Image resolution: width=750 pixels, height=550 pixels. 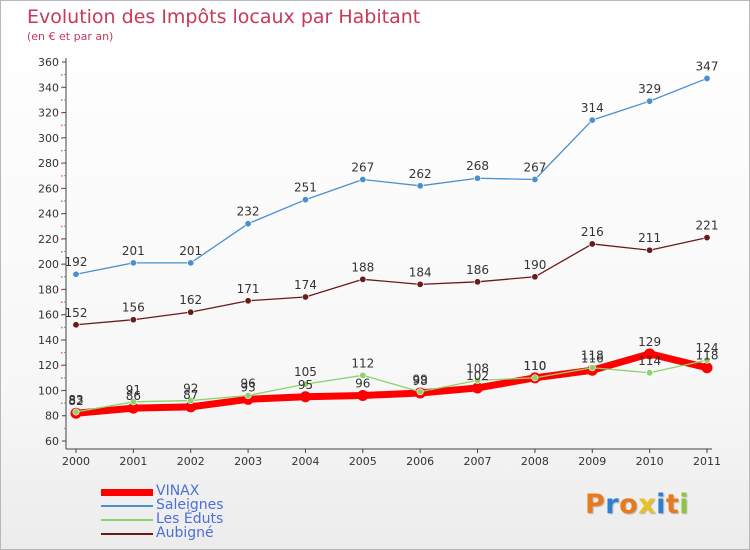 What do you see at coordinates (190, 519) in the screenshot?
I see `legend-label-les-eduts: Les Éduts` at bounding box center [190, 519].